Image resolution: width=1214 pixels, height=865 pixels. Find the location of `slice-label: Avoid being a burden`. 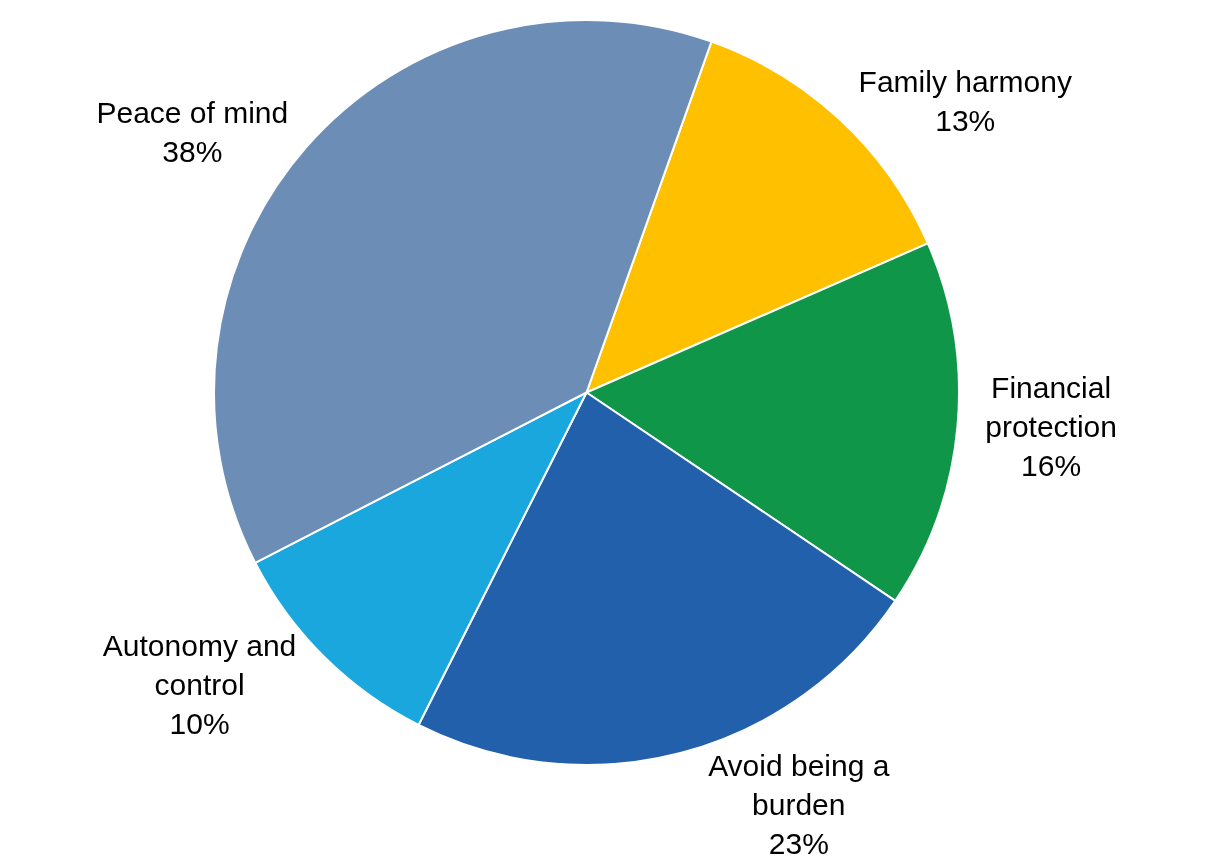

slice-label: Avoid being a burden is located at coordinates (799, 785).